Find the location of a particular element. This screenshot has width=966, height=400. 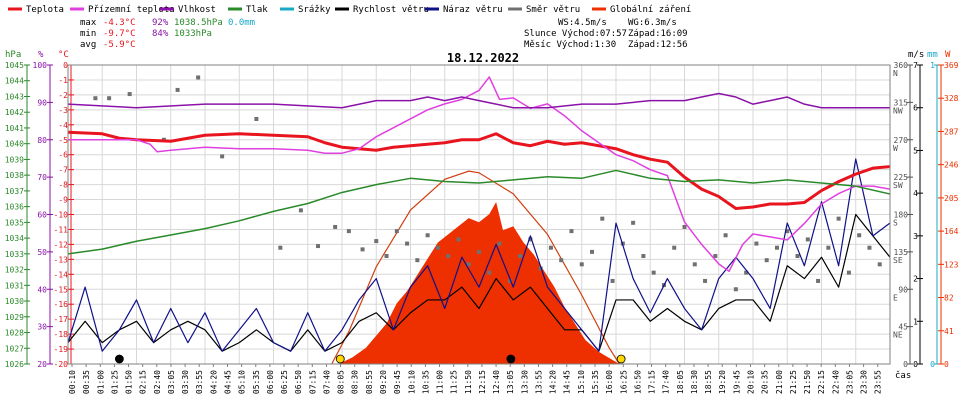

legend-label: Přízemní teplota is located at coordinates (131, 10).